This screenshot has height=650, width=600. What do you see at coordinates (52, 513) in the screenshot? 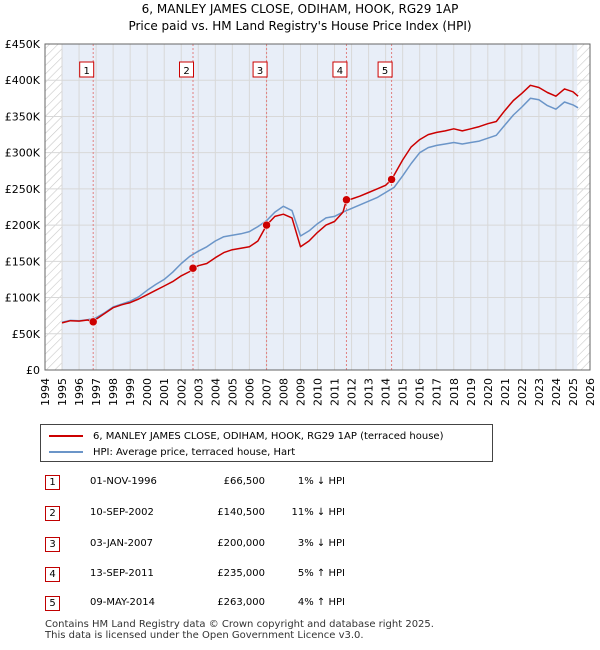
I see `sale-number-badge: 2` at bounding box center [52, 513].